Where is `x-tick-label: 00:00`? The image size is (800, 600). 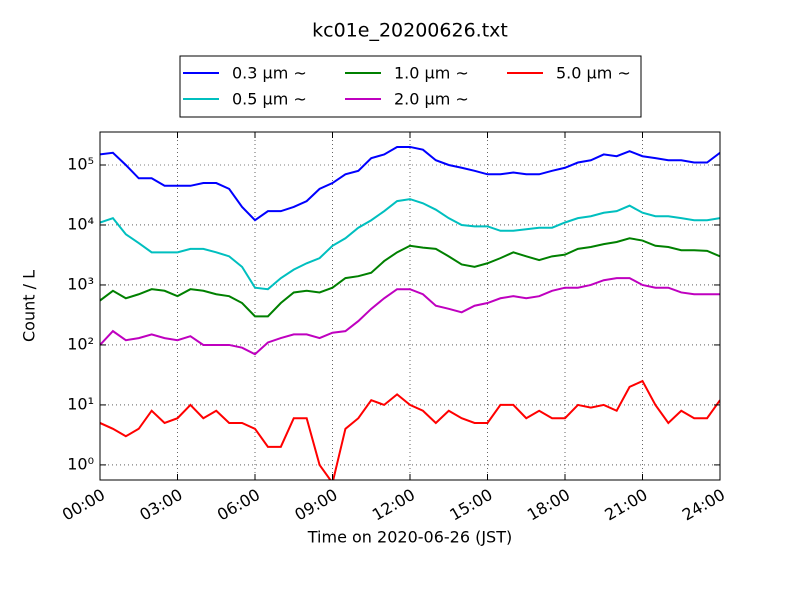 x-tick-label: 00:00 is located at coordinates (83, 505).